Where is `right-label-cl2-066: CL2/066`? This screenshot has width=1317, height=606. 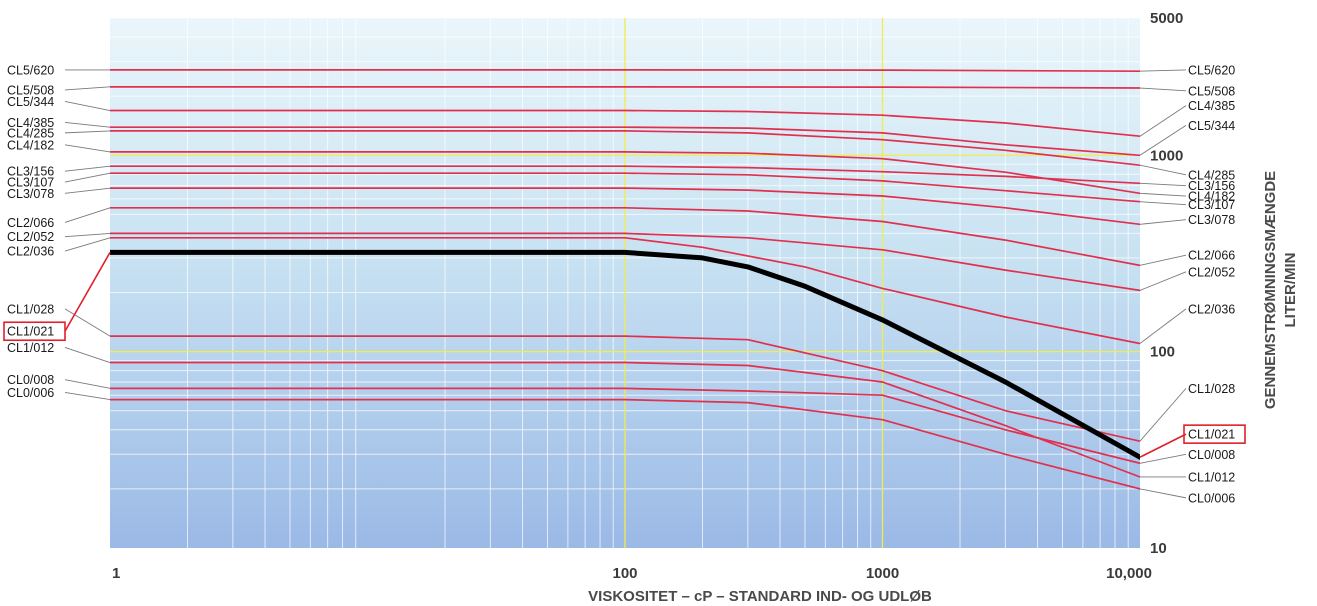
right-label-cl2-066: CL2/066 is located at coordinates (1211, 256).